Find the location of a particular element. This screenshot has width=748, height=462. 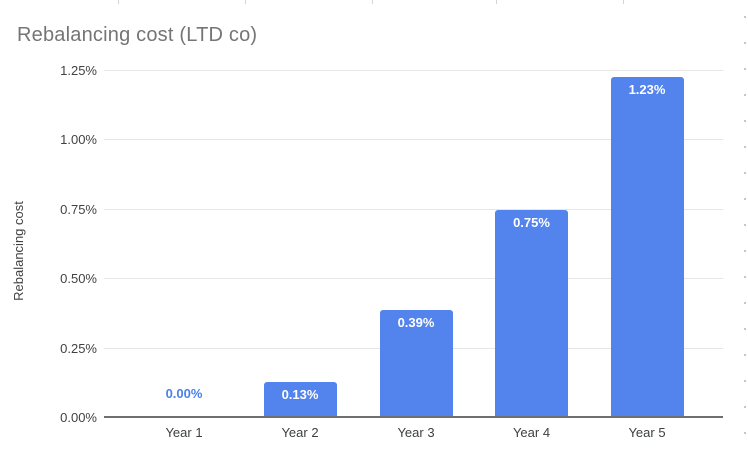

bar-value-label: 0.75% is located at coordinates (531, 222).